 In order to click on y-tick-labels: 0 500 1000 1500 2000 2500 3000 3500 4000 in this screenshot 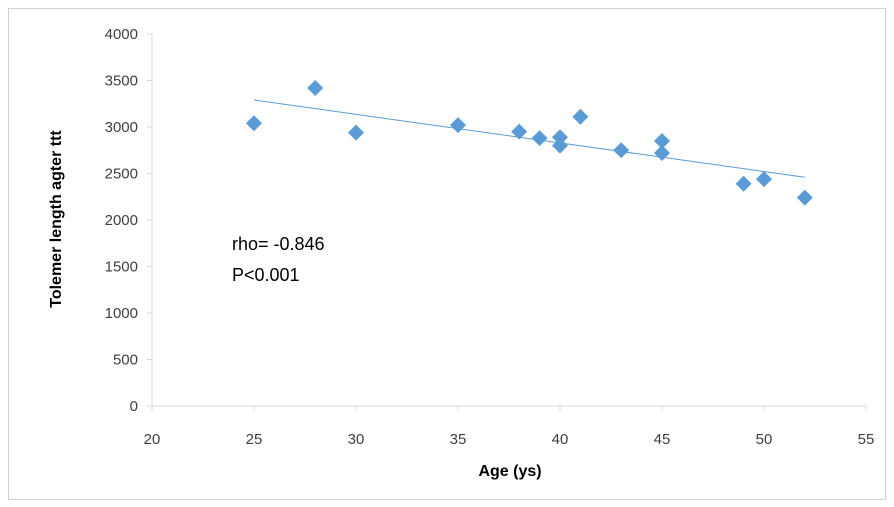, I will do `click(121, 220)`.